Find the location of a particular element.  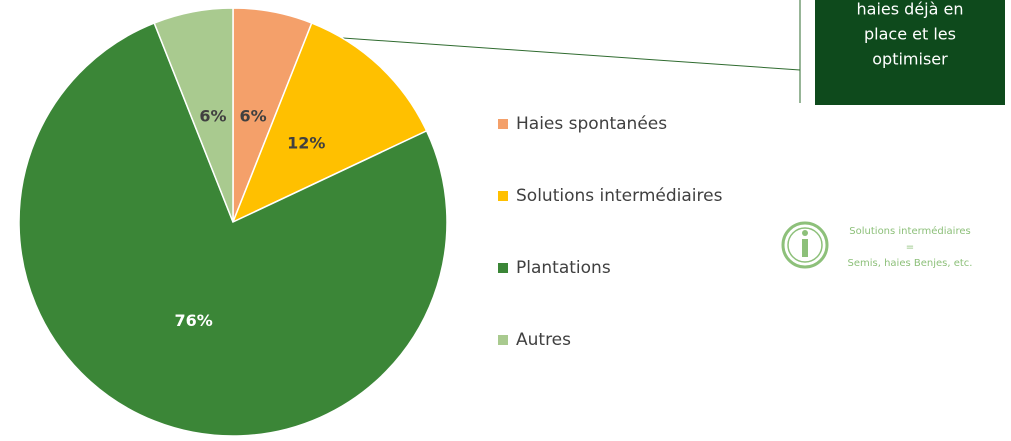

legend-label: Autres is located at coordinates (543, 340).